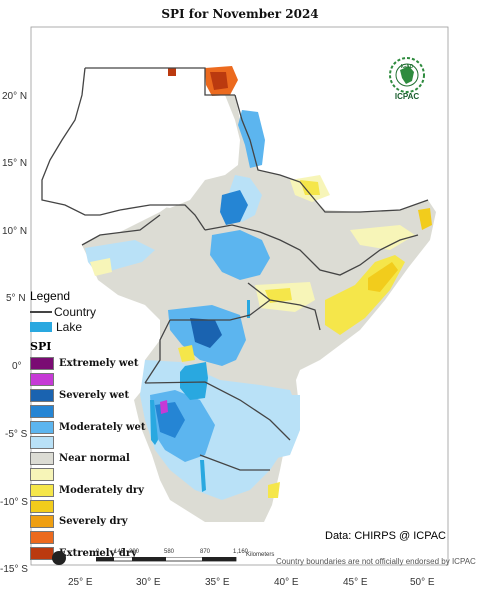  I want to click on spi-class-row: Near normal, so click(105, 459).